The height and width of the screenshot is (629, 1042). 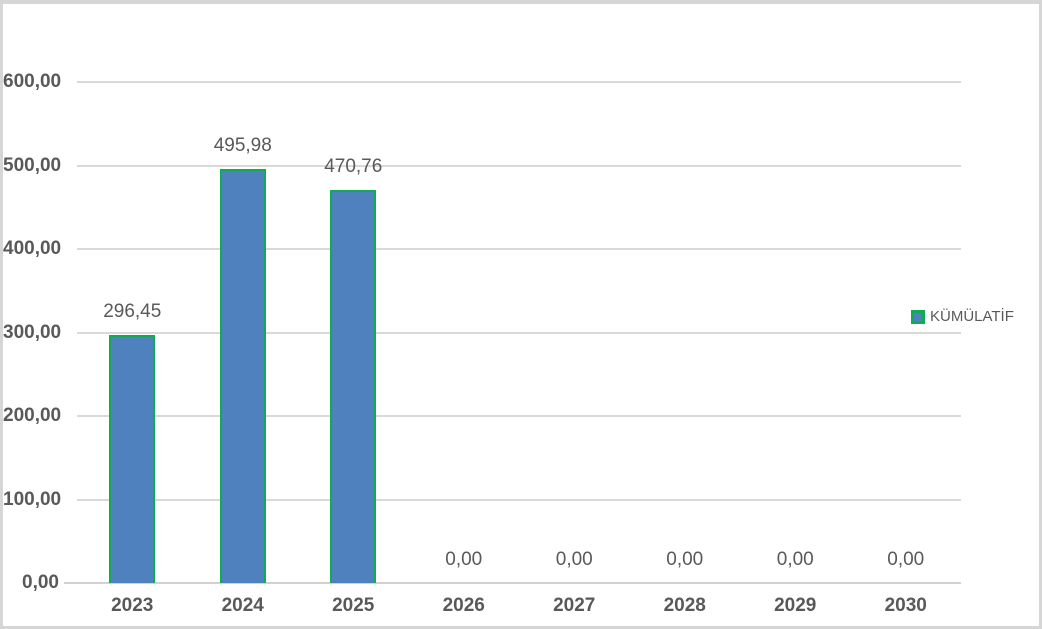 I want to click on bar-2025, so click(x=353, y=386).